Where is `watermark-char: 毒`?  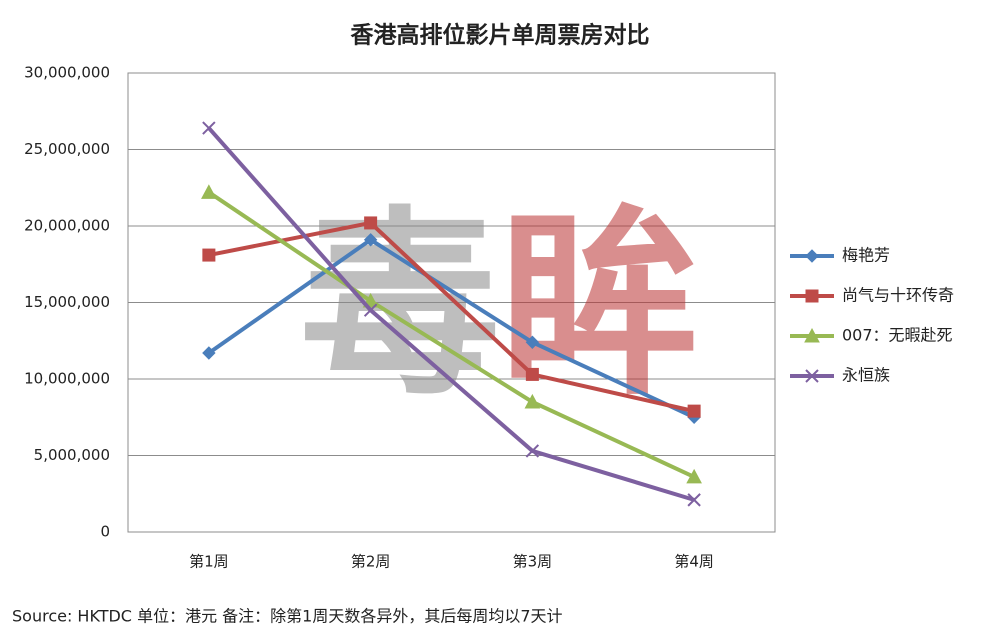 watermark-char: 毒 is located at coordinates (400, 306).